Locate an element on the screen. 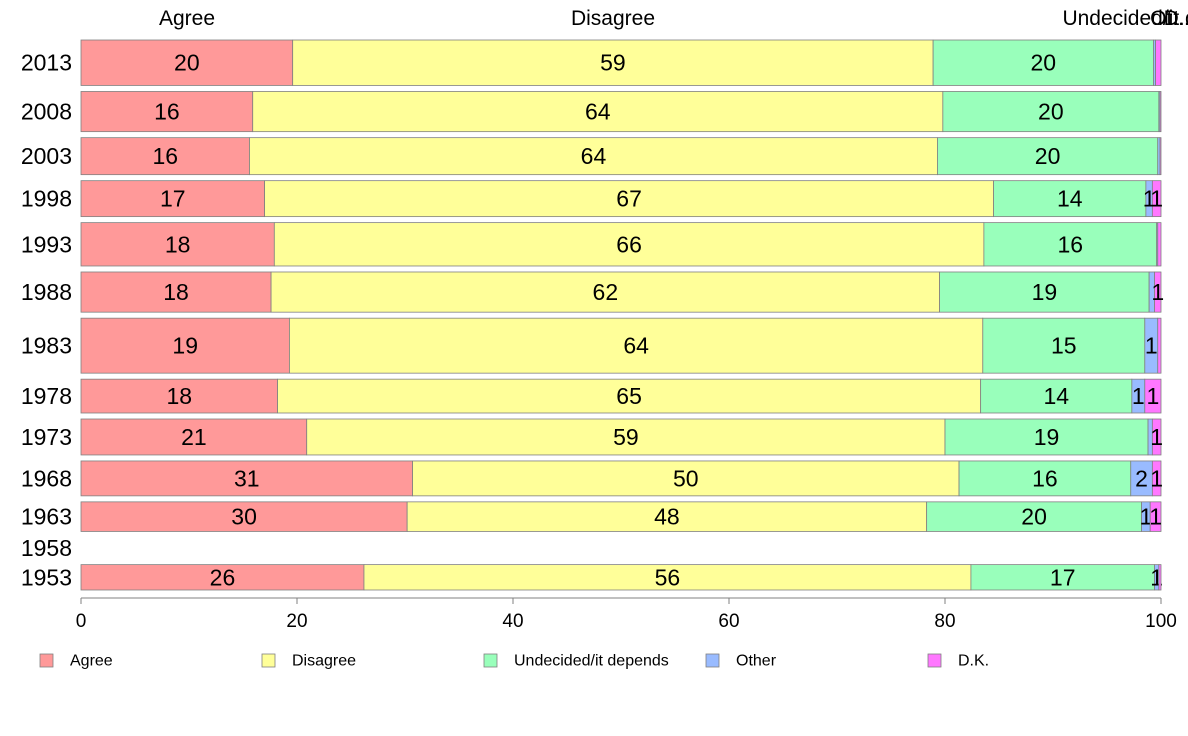  data-label-1983-undecided-it-depends: 15 is located at coordinates (1064, 346).